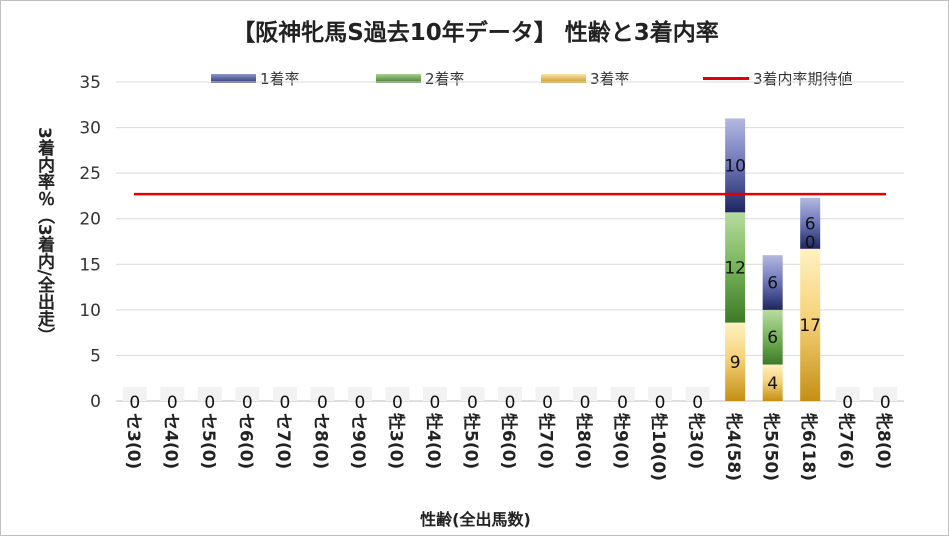  What do you see at coordinates (233, 78) in the screenshot?
I see `legend-swatch-1st` at bounding box center [233, 78].